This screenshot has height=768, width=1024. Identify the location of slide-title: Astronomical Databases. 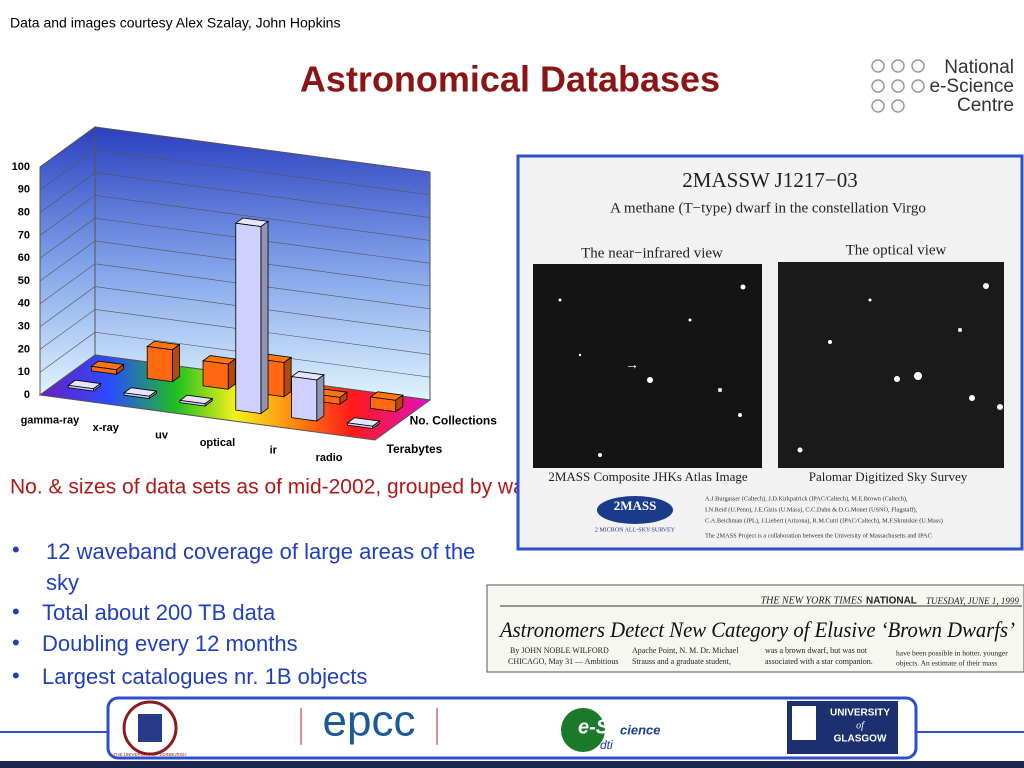
(510, 79).